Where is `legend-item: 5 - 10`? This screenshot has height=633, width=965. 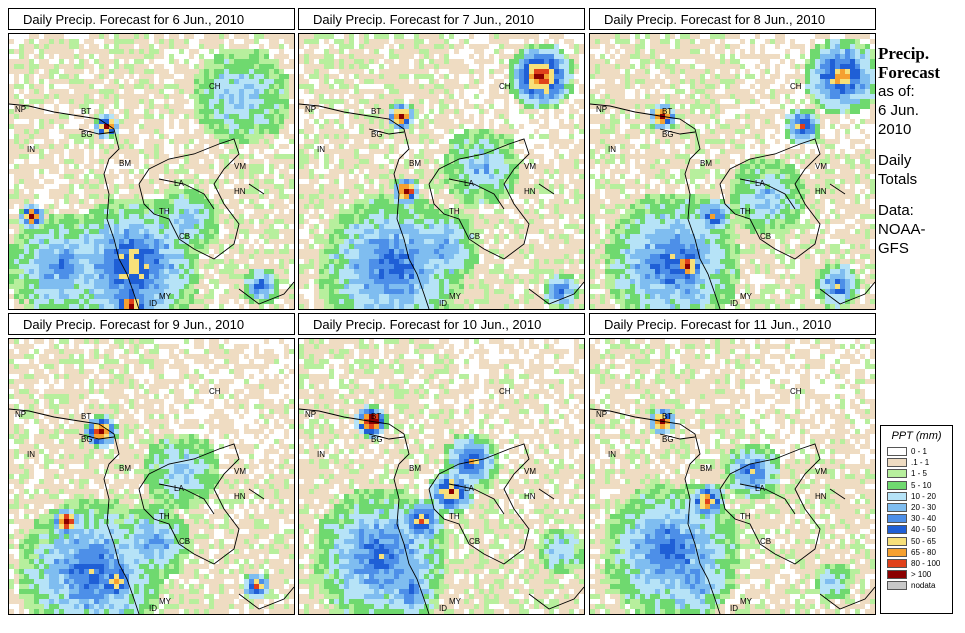
legend-item: 5 - 10 is located at coordinates (916, 485).